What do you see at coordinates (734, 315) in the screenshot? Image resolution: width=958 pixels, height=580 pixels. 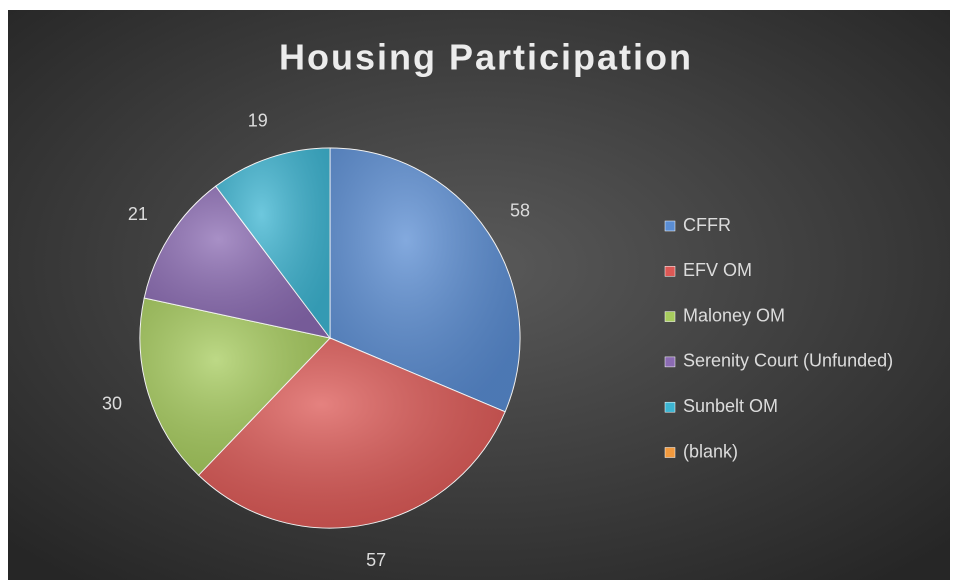 I see `legend-label: Maloney OM` at bounding box center [734, 315].